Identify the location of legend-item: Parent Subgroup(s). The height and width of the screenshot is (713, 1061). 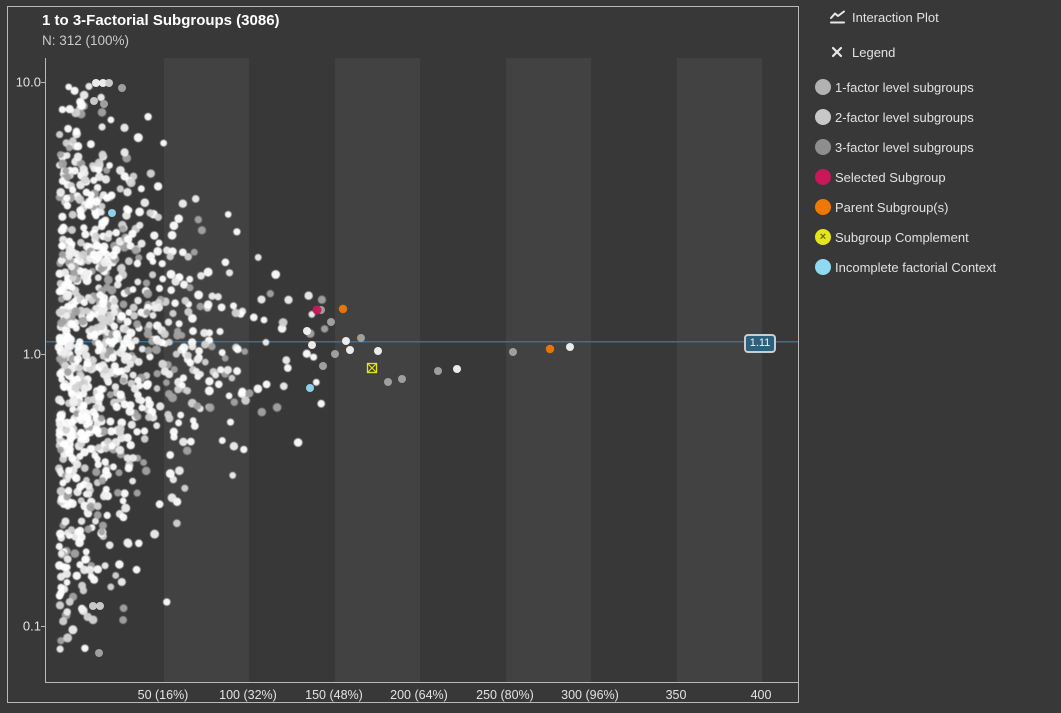
(936, 207).